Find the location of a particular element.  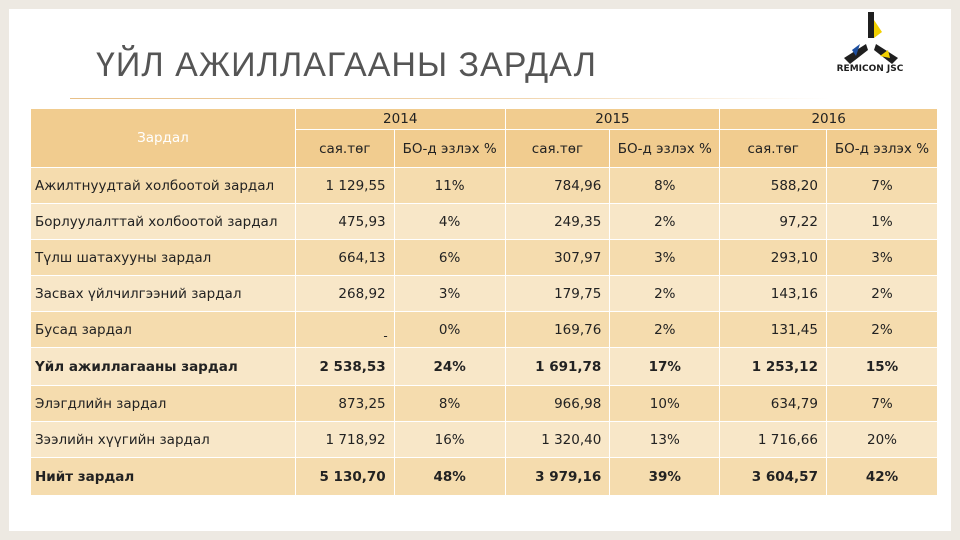

header-unit-2014: сая.төг is located at coordinates (344, 148).